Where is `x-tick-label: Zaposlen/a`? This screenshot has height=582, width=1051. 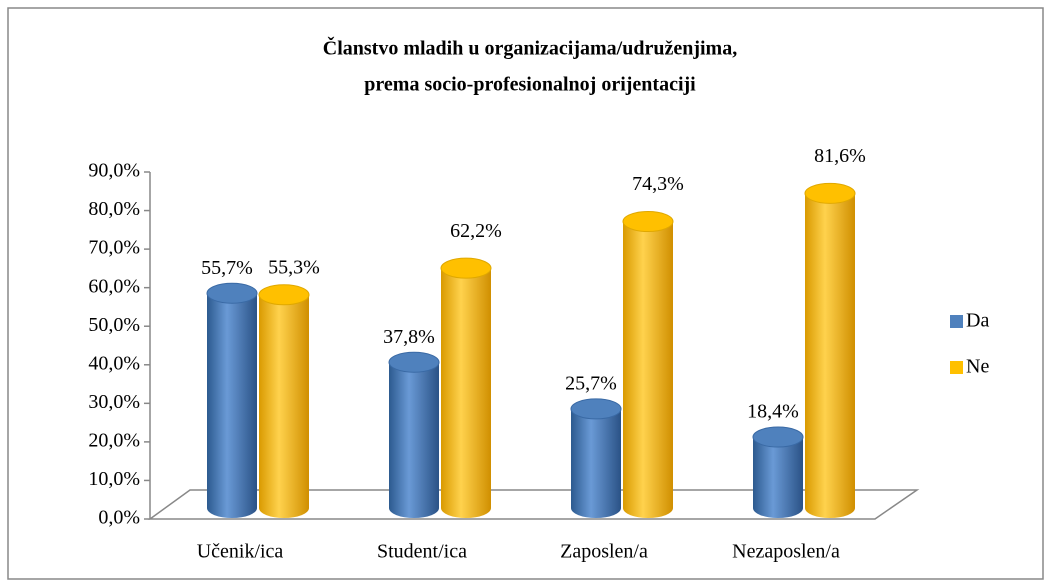
x-tick-label: Zaposlen/a is located at coordinates (604, 552).